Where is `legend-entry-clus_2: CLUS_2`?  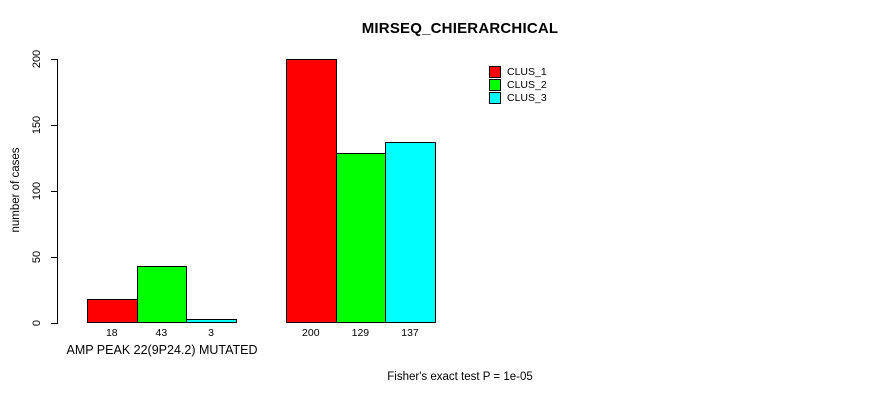 legend-entry-clus_2: CLUS_2 is located at coordinates (518, 85).